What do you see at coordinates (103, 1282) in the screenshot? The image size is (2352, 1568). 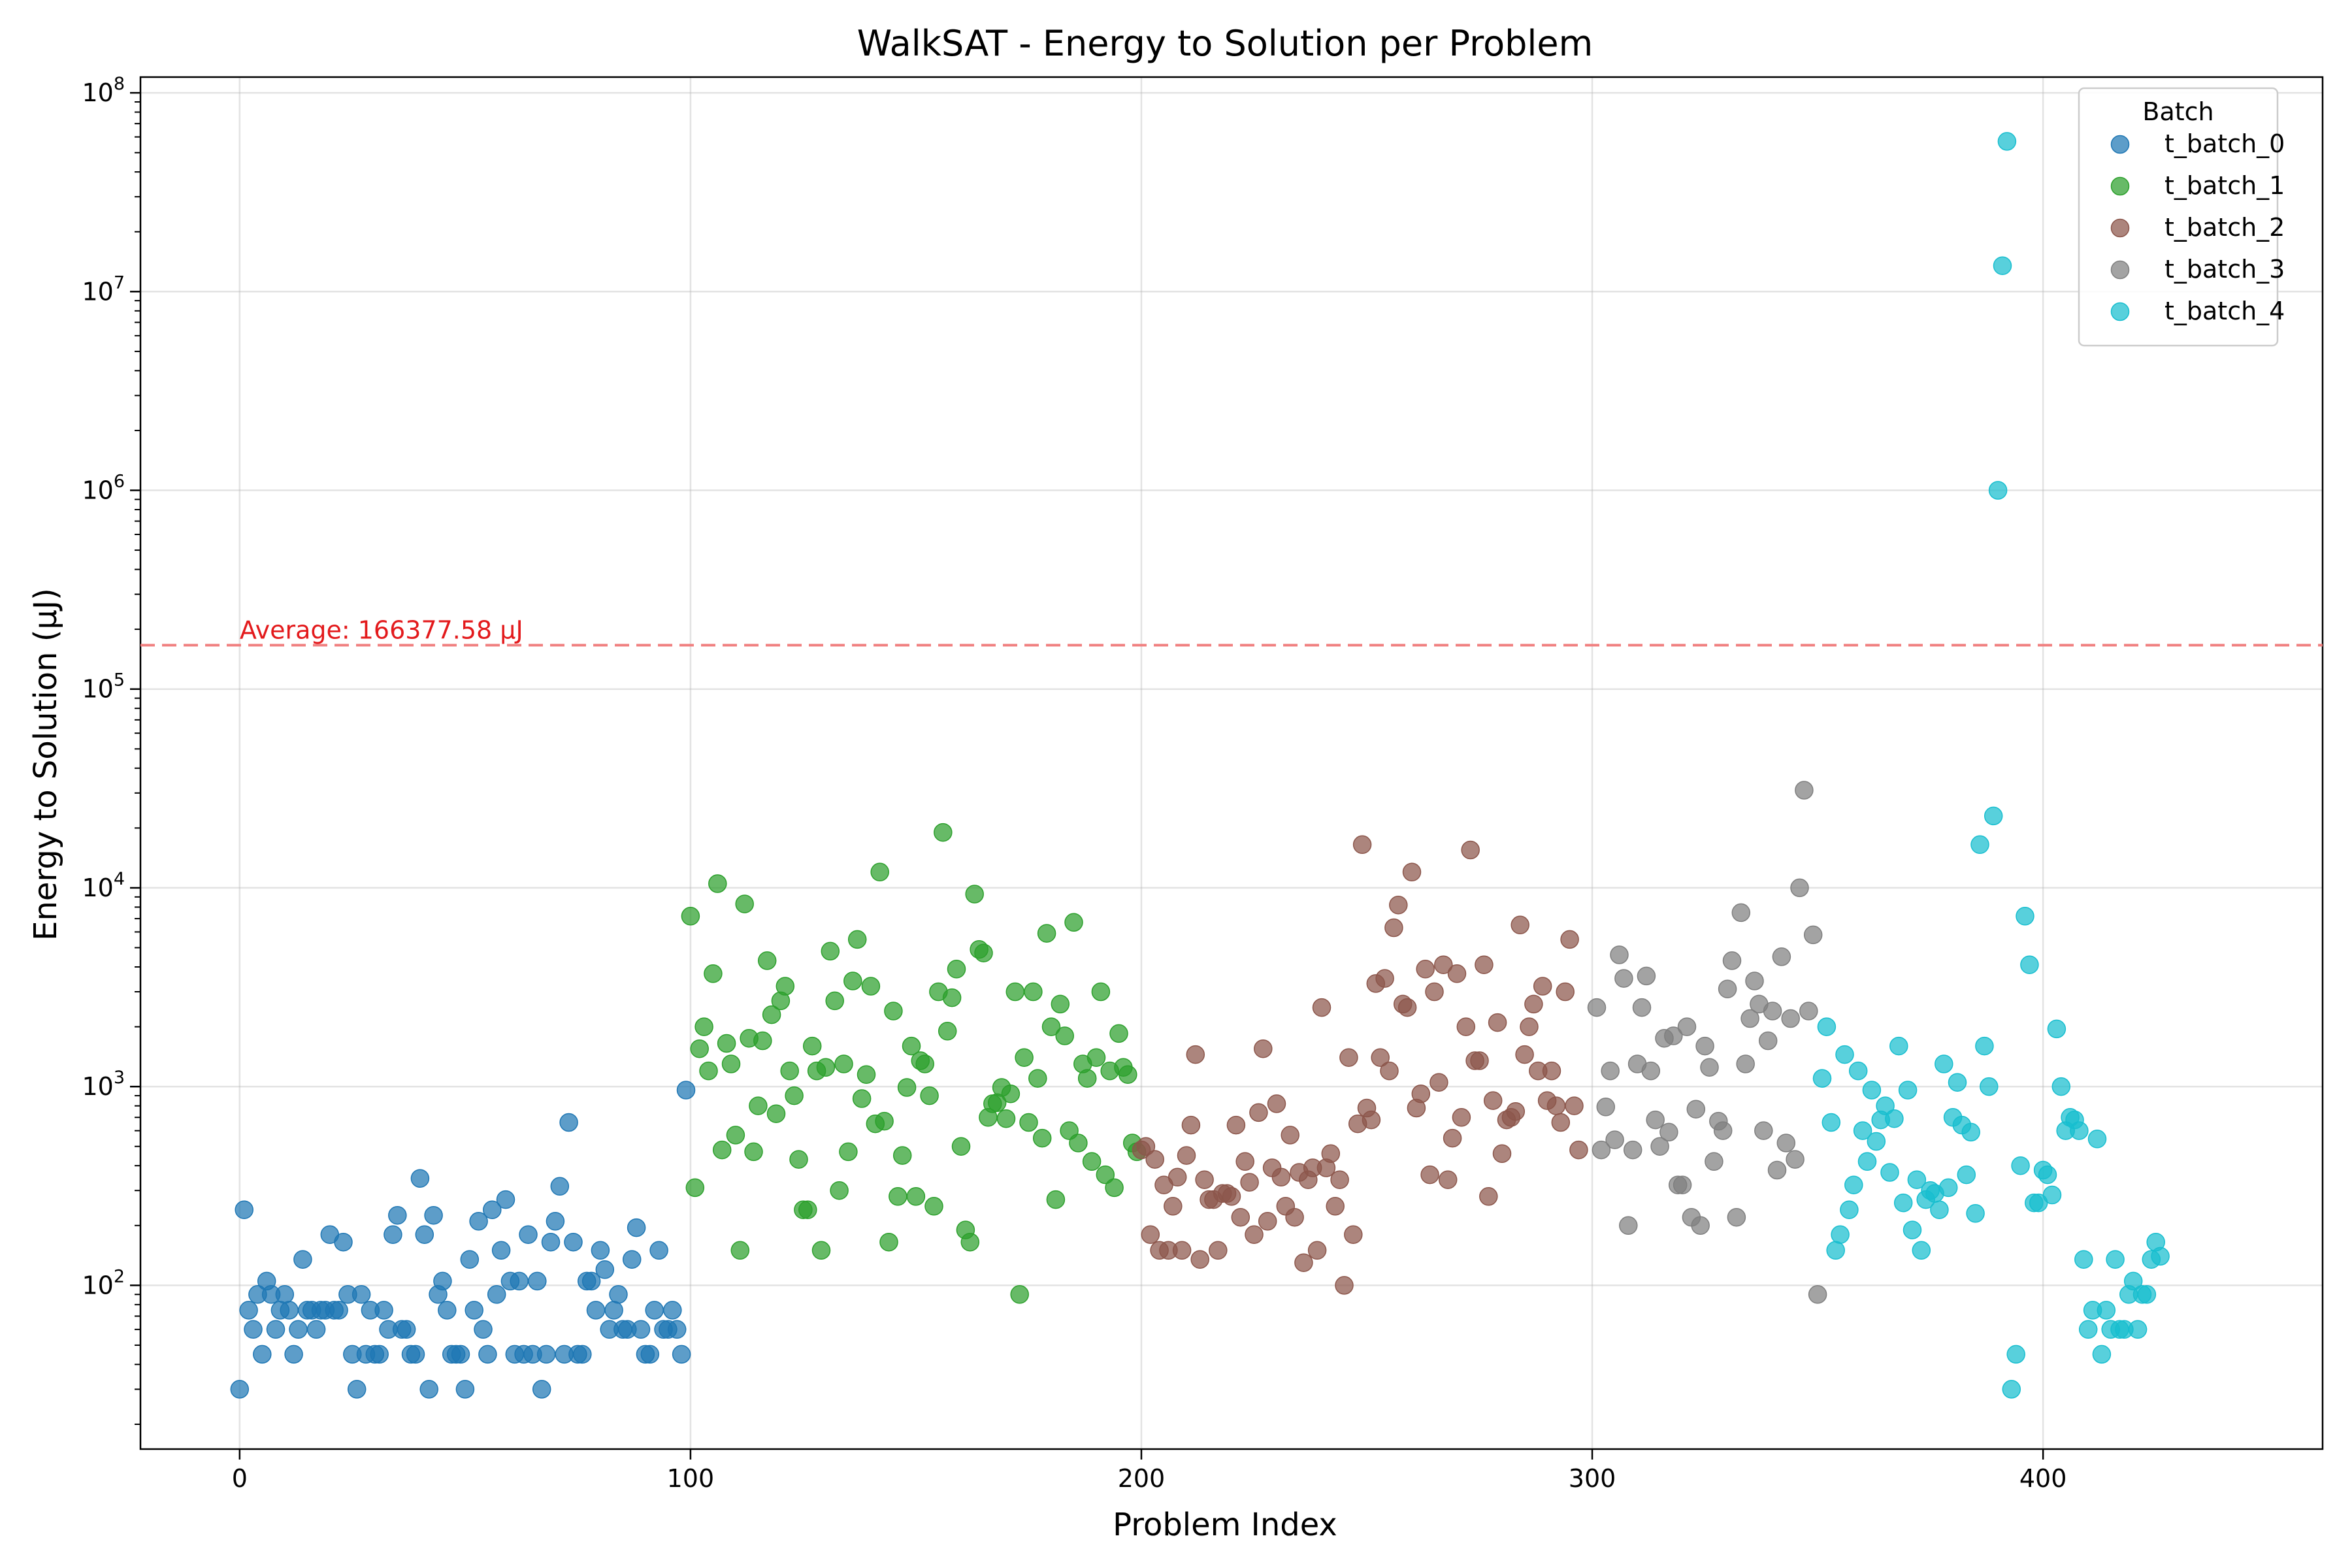 I see `y-tick-label: 10²` at bounding box center [103, 1282].